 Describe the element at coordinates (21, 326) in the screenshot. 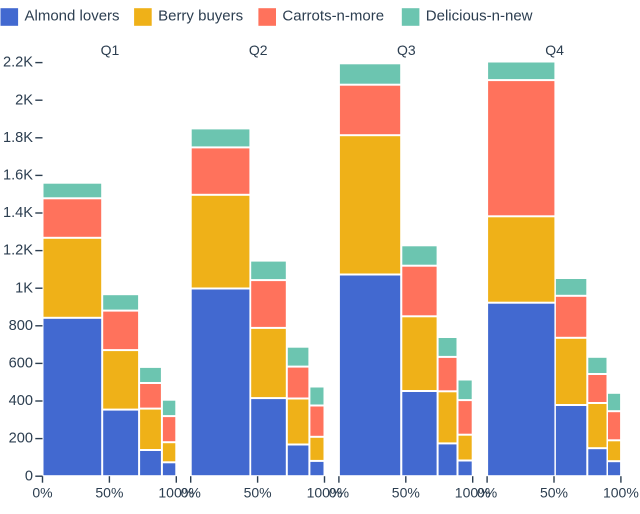

I see `svg-text: 800` at that location.